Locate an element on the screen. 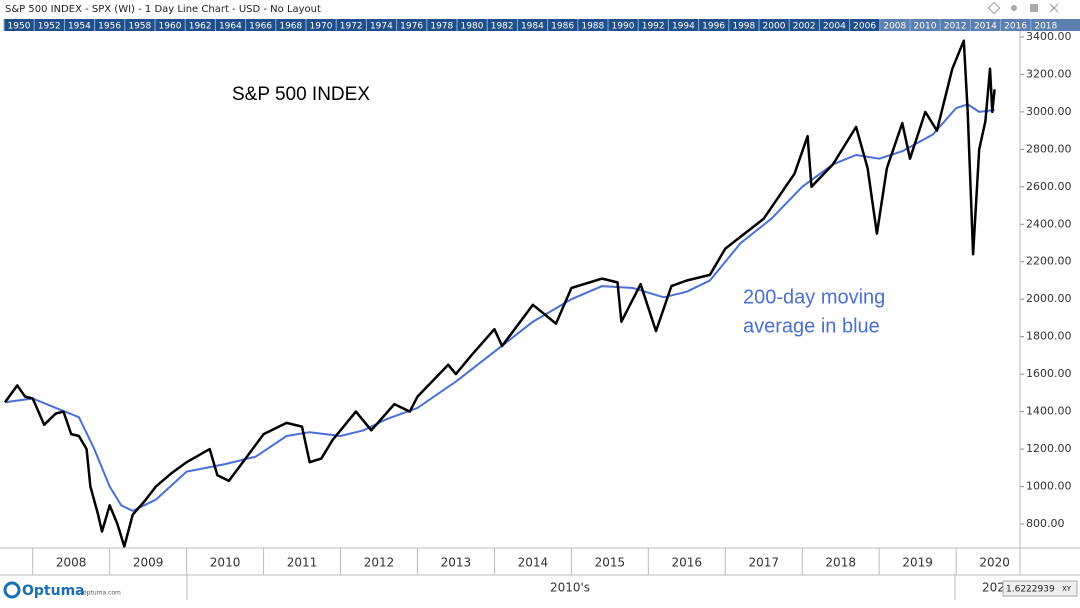  decade-label: 2010's is located at coordinates (570, 588).